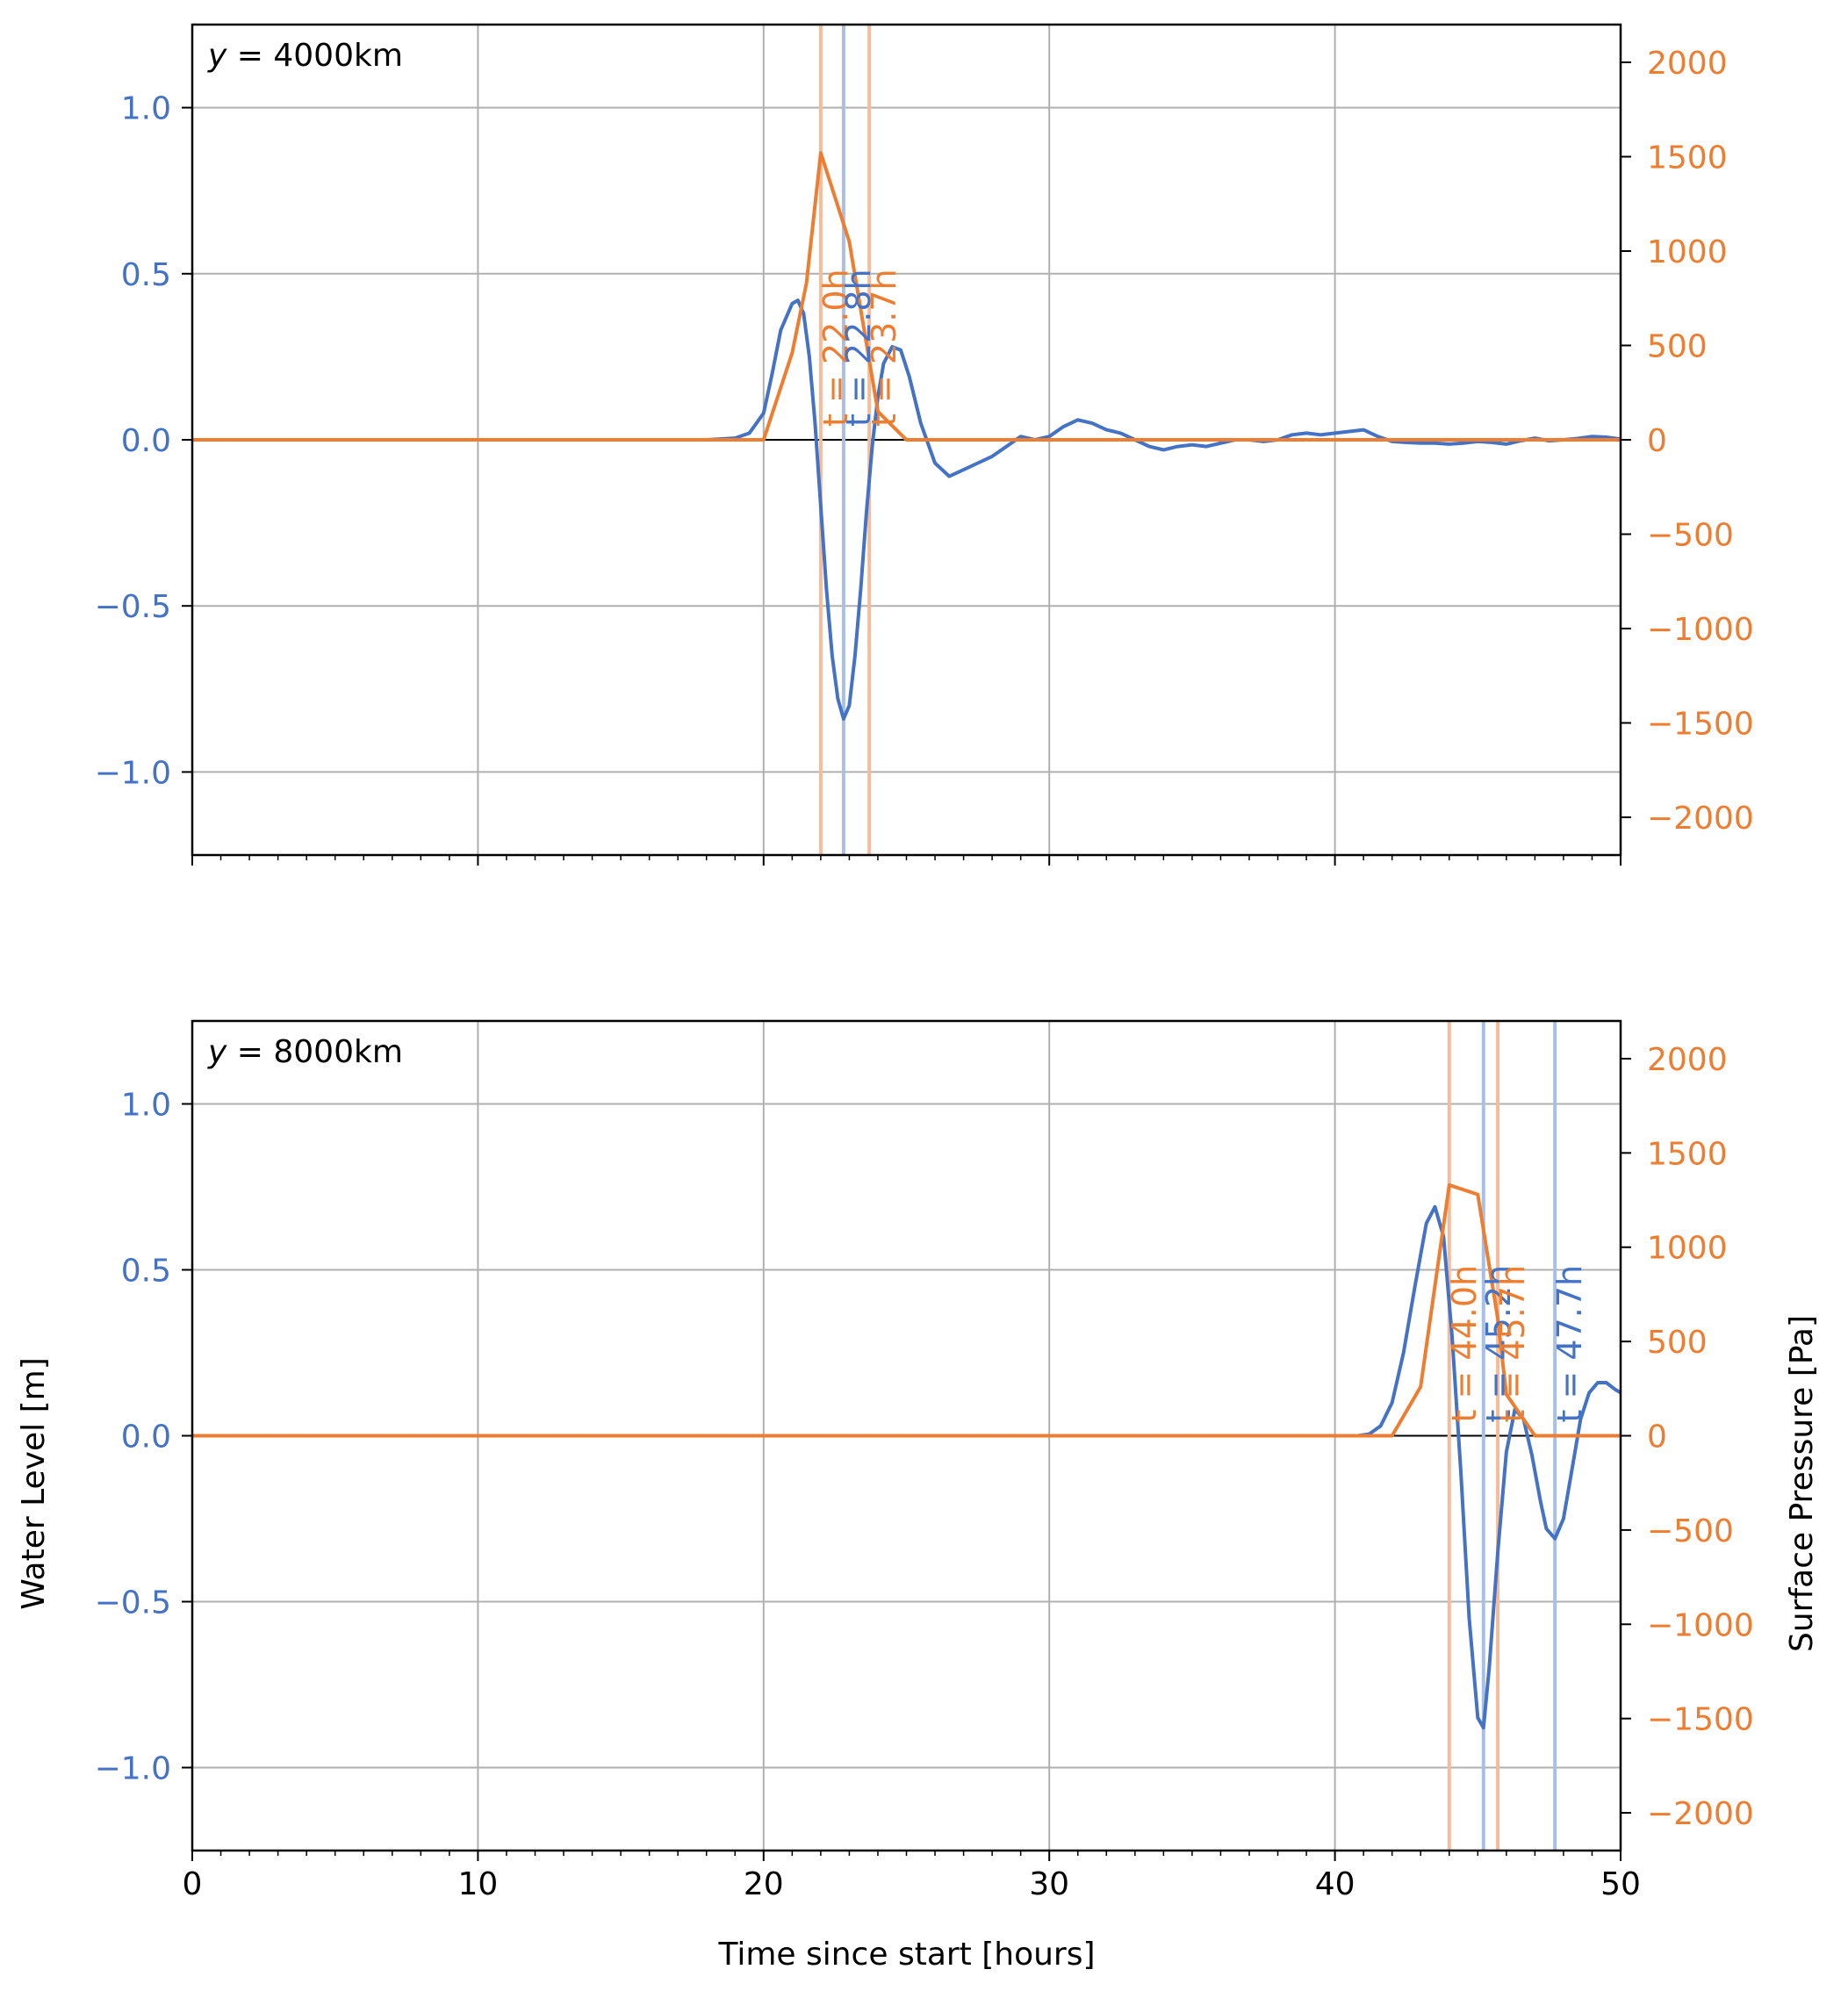  I want to click on vline-label: t = 22.8h, so click(858, 348).